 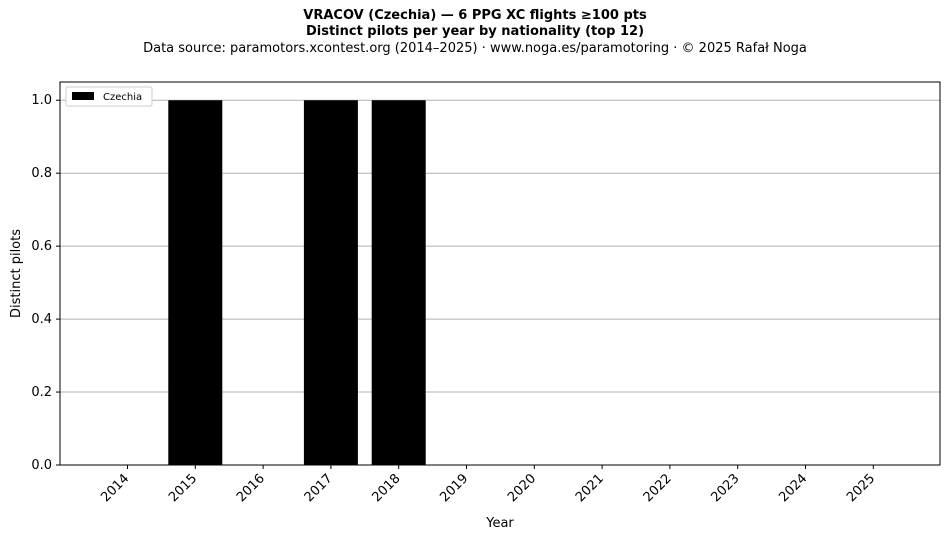 I want to click on x-tick-label: 2025, so click(x=861, y=488).